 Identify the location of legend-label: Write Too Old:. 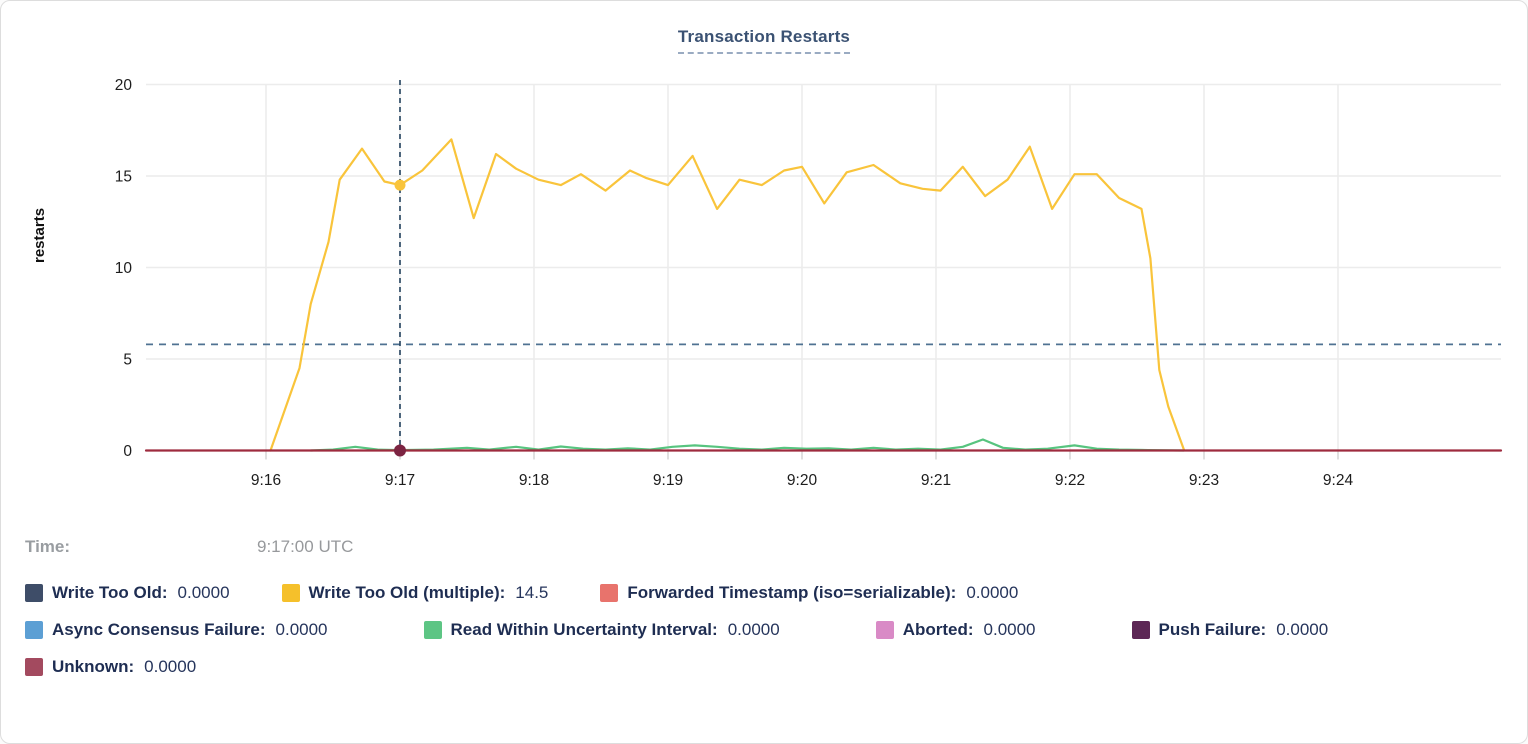
(110, 592).